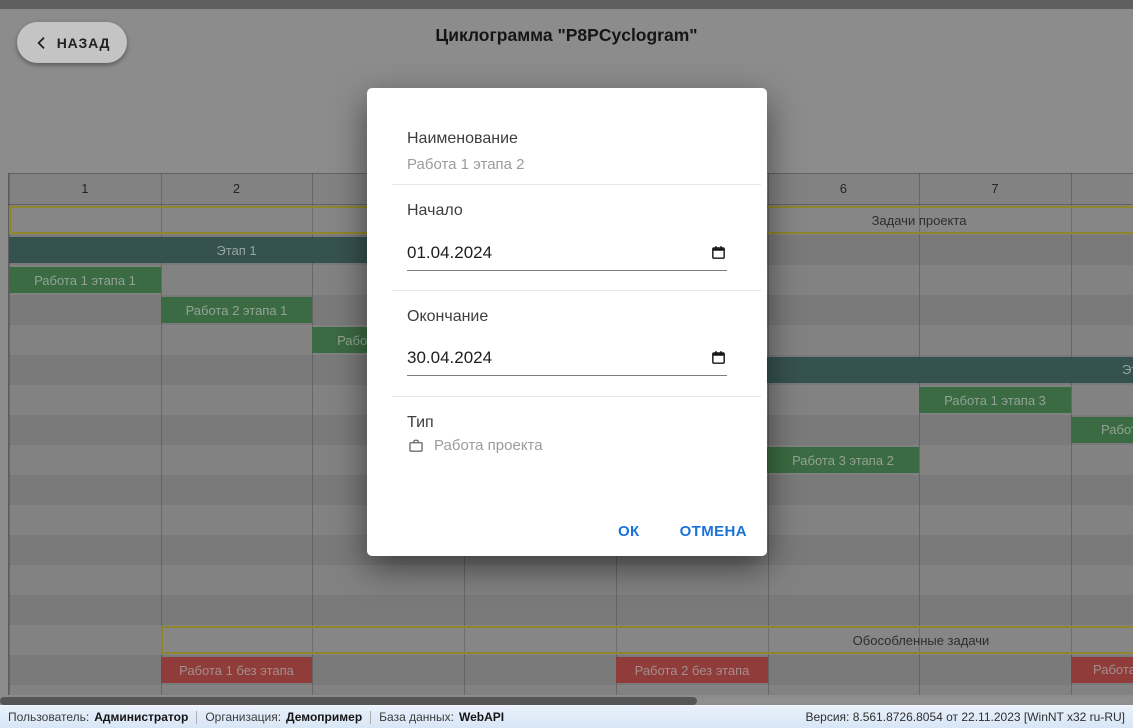  I want to click on task-bar-label: Этап 1, so click(236, 250).